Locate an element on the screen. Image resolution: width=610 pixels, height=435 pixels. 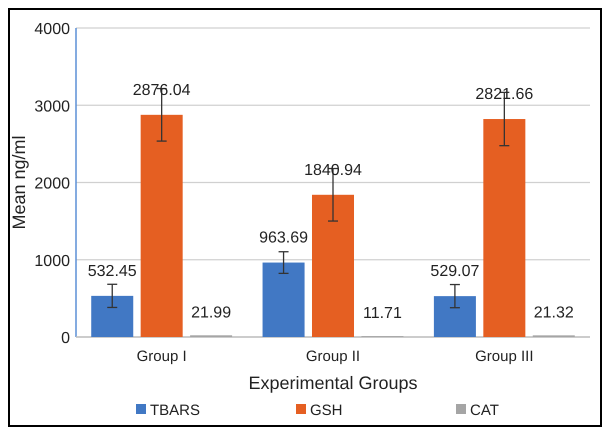
data-label: 21.32 is located at coordinates (554, 313).